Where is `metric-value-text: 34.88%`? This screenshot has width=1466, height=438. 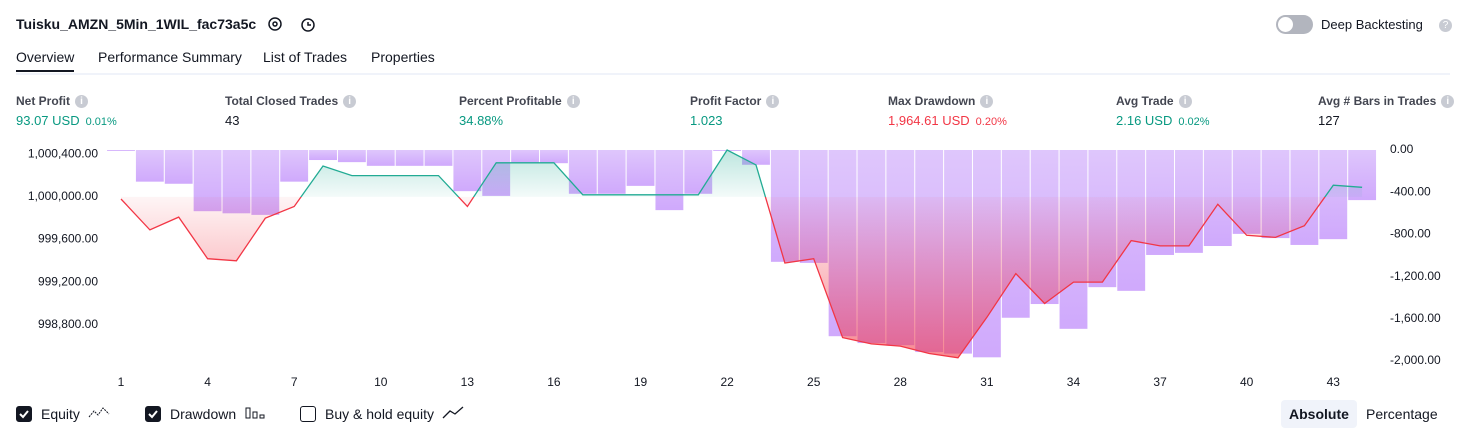 metric-value-text: 34.88% is located at coordinates (481, 120).